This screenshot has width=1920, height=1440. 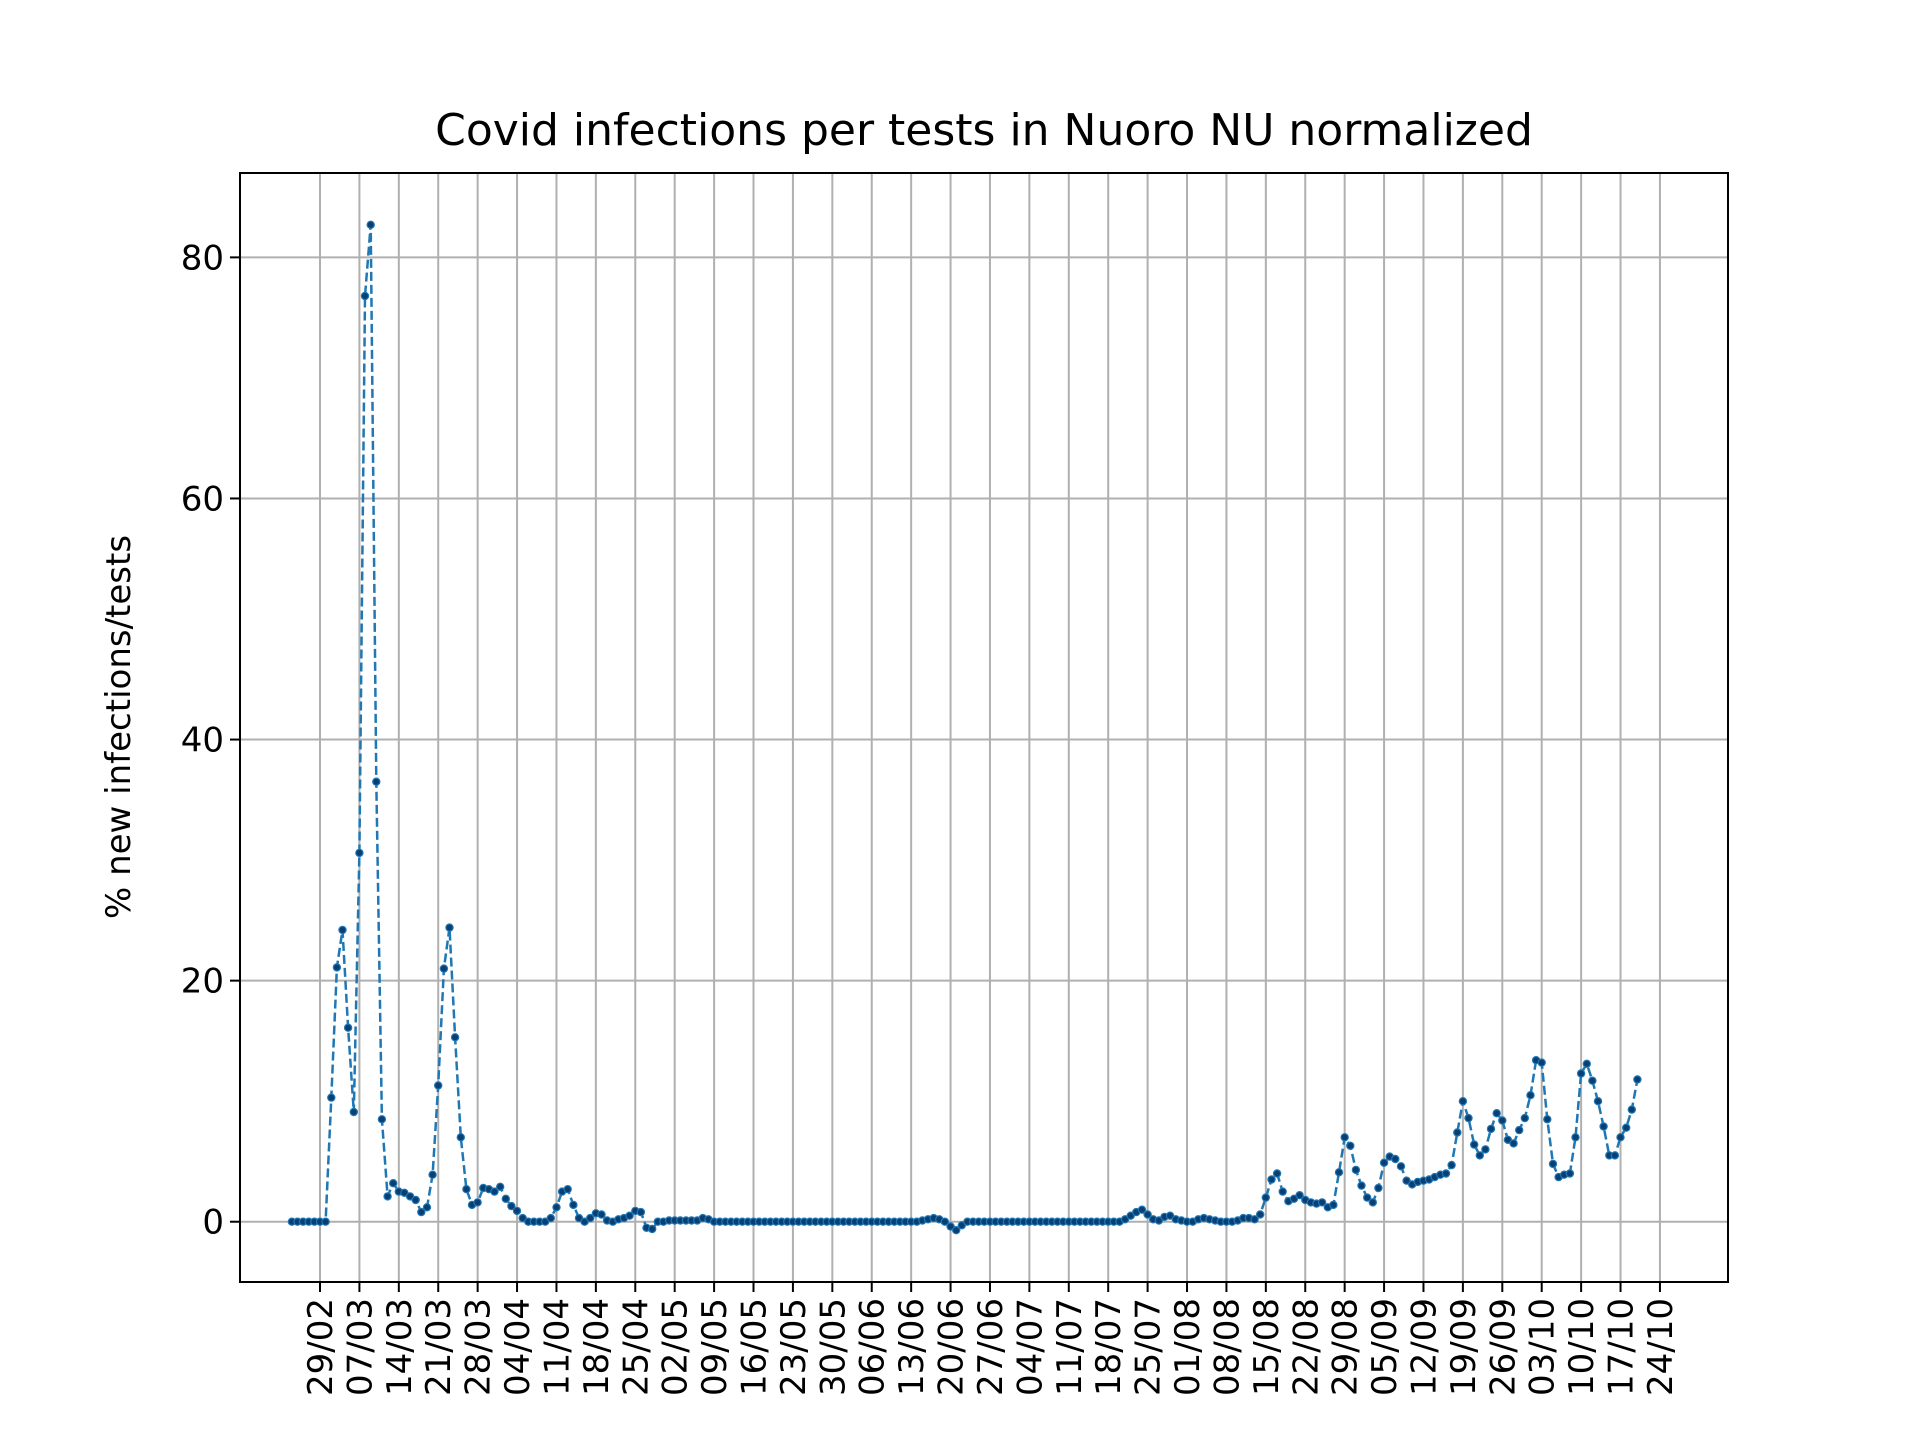 What do you see at coordinates (1661, 1347) in the screenshot?
I see `x-tick-label: 24/10` at bounding box center [1661, 1347].